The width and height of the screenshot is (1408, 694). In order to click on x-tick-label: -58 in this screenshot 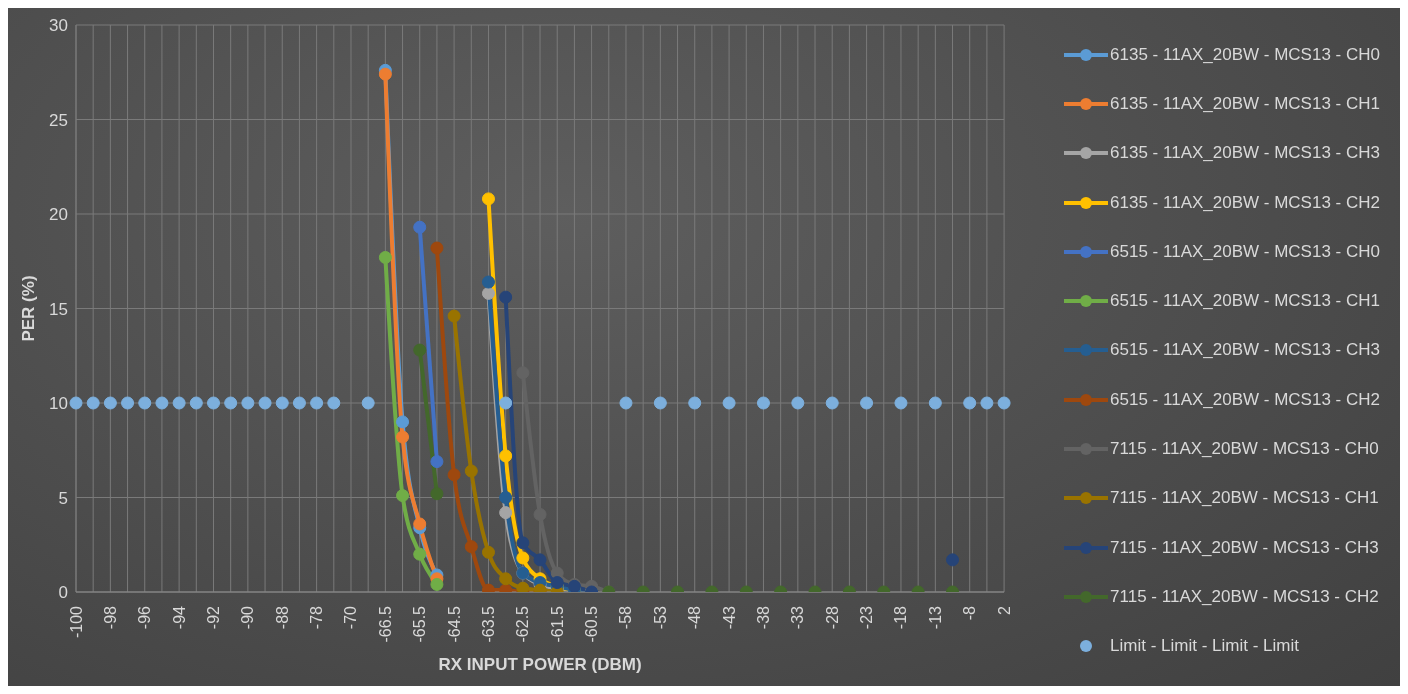, I will do `click(626, 617)`.